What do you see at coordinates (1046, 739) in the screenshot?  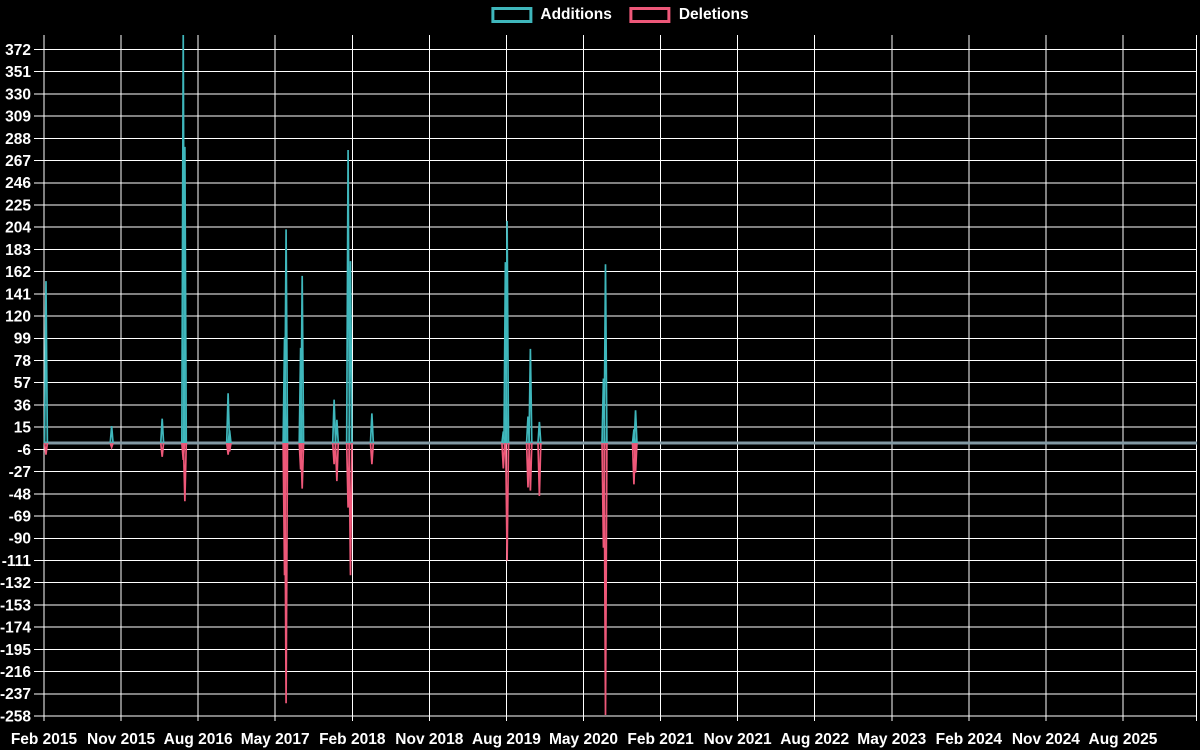 I see `x-tick-label: Nov 2024` at bounding box center [1046, 739].